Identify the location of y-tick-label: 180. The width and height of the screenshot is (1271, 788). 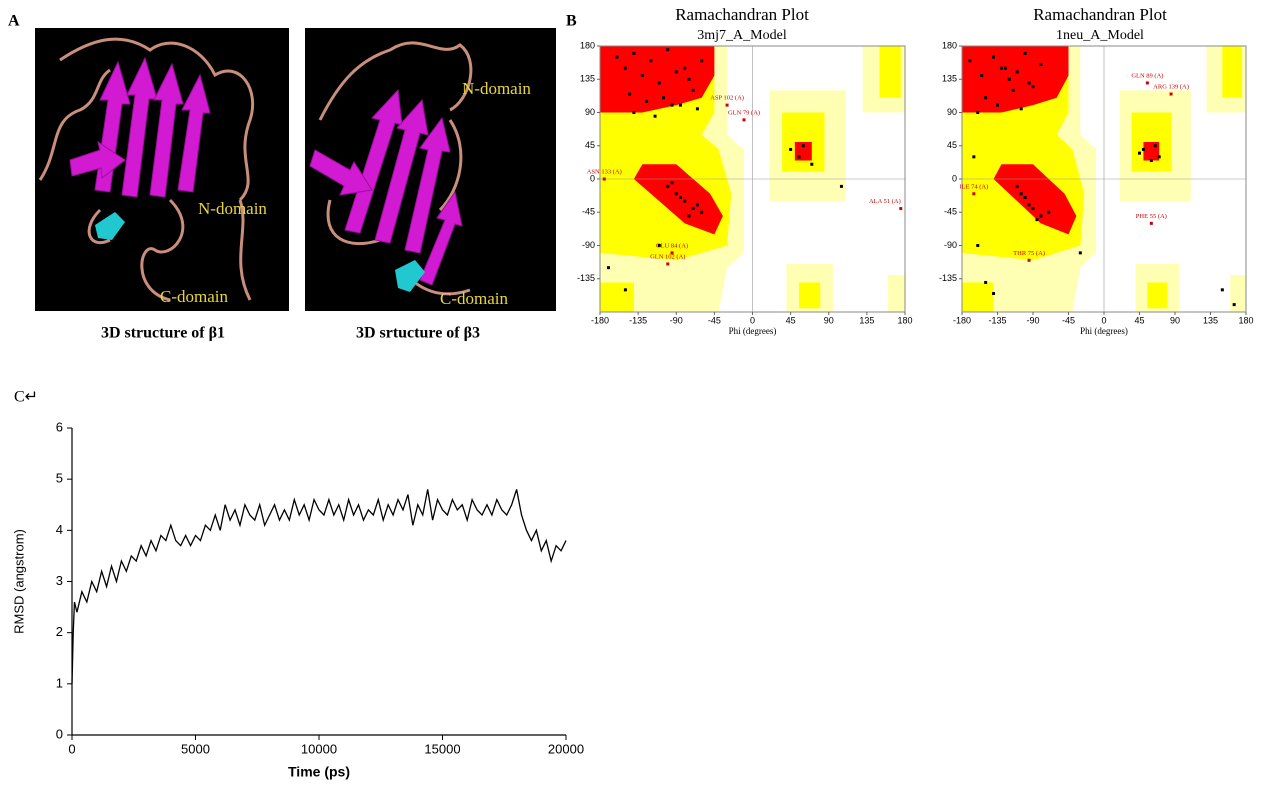
(587, 45).